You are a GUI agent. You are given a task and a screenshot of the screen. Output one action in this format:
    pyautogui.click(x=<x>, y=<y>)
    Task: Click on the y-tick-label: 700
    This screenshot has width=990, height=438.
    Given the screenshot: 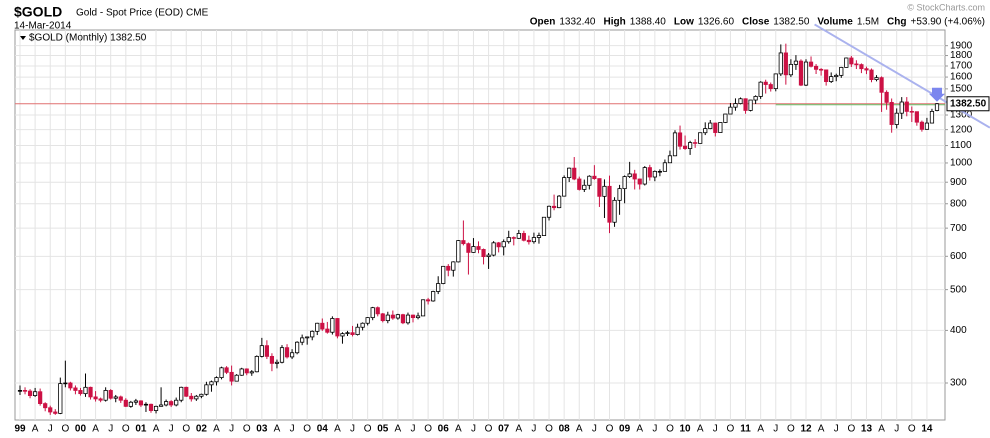 What is the action you would take?
    pyautogui.click(x=958, y=228)
    